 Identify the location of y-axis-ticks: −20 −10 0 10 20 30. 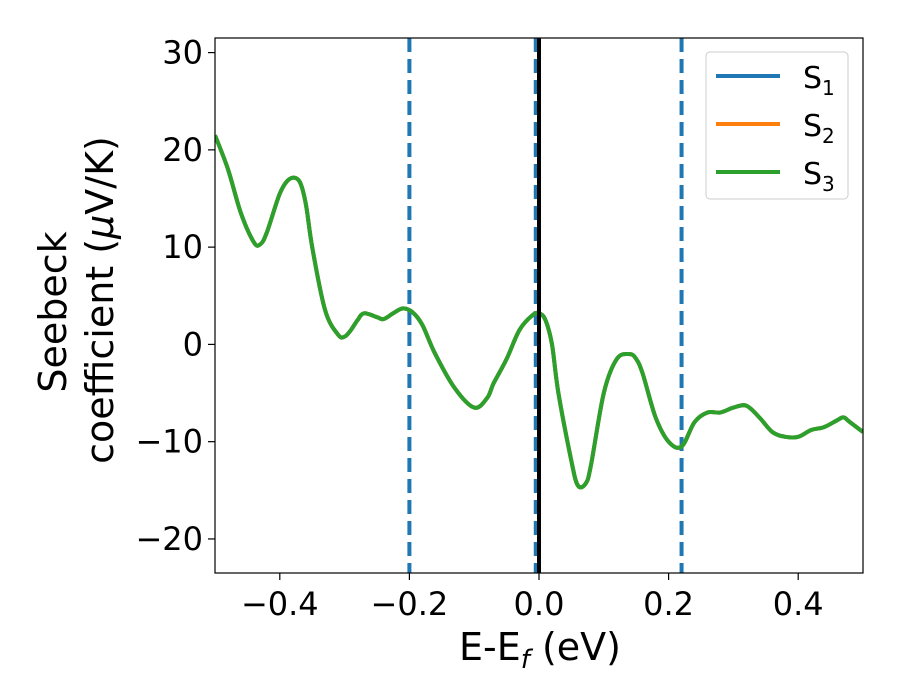
(175, 296).